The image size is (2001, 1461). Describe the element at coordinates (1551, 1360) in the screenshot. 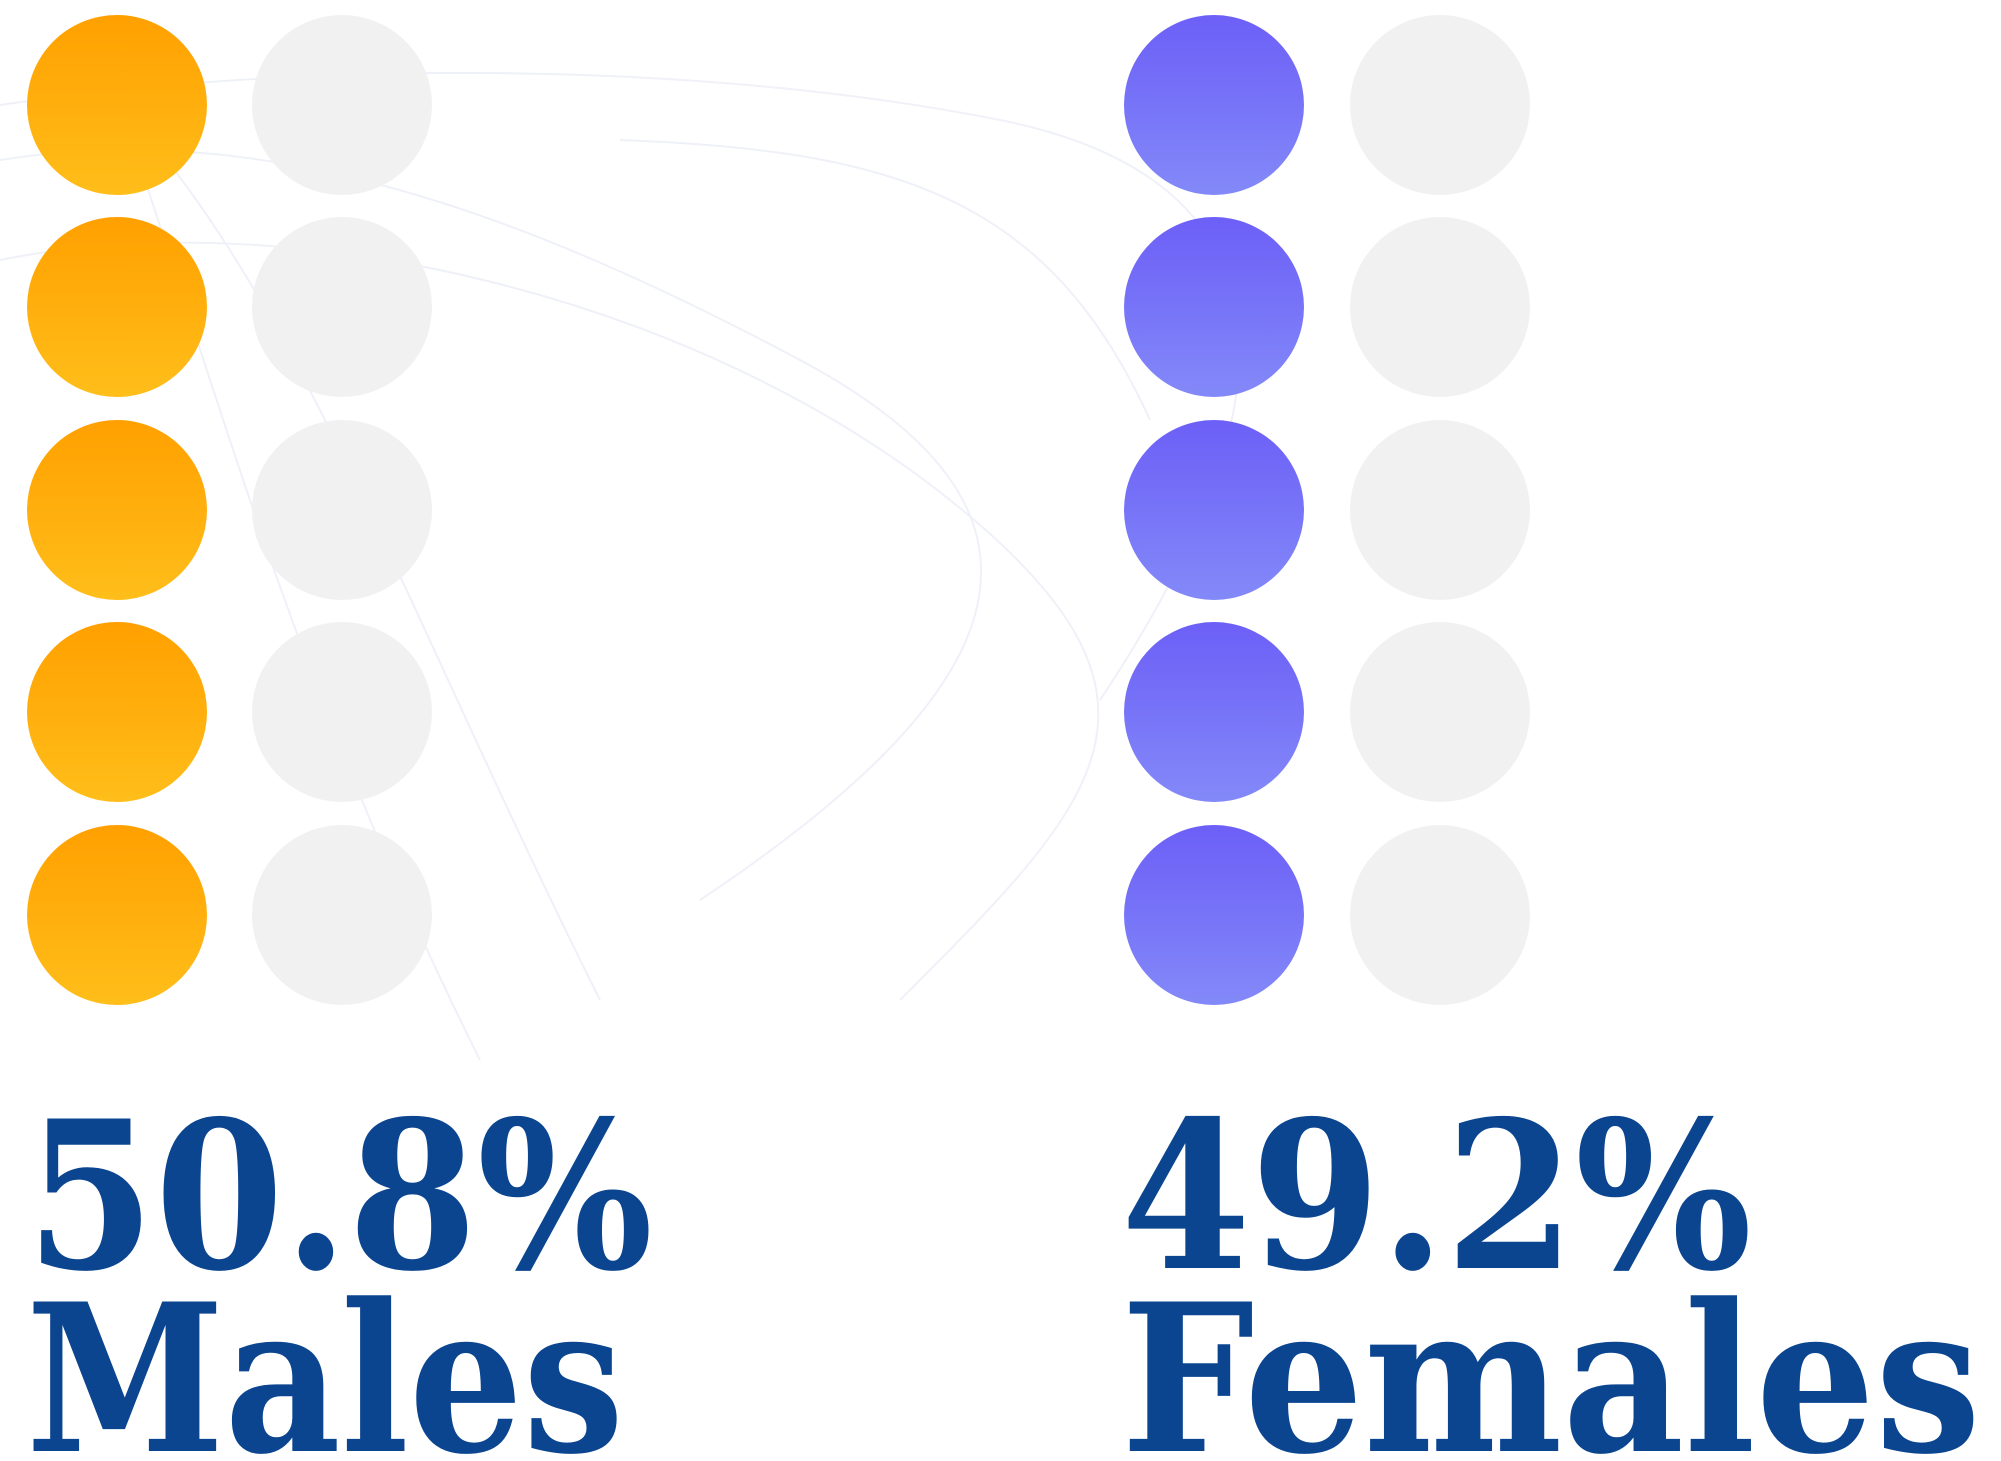

I see `category-label: Females` at that location.